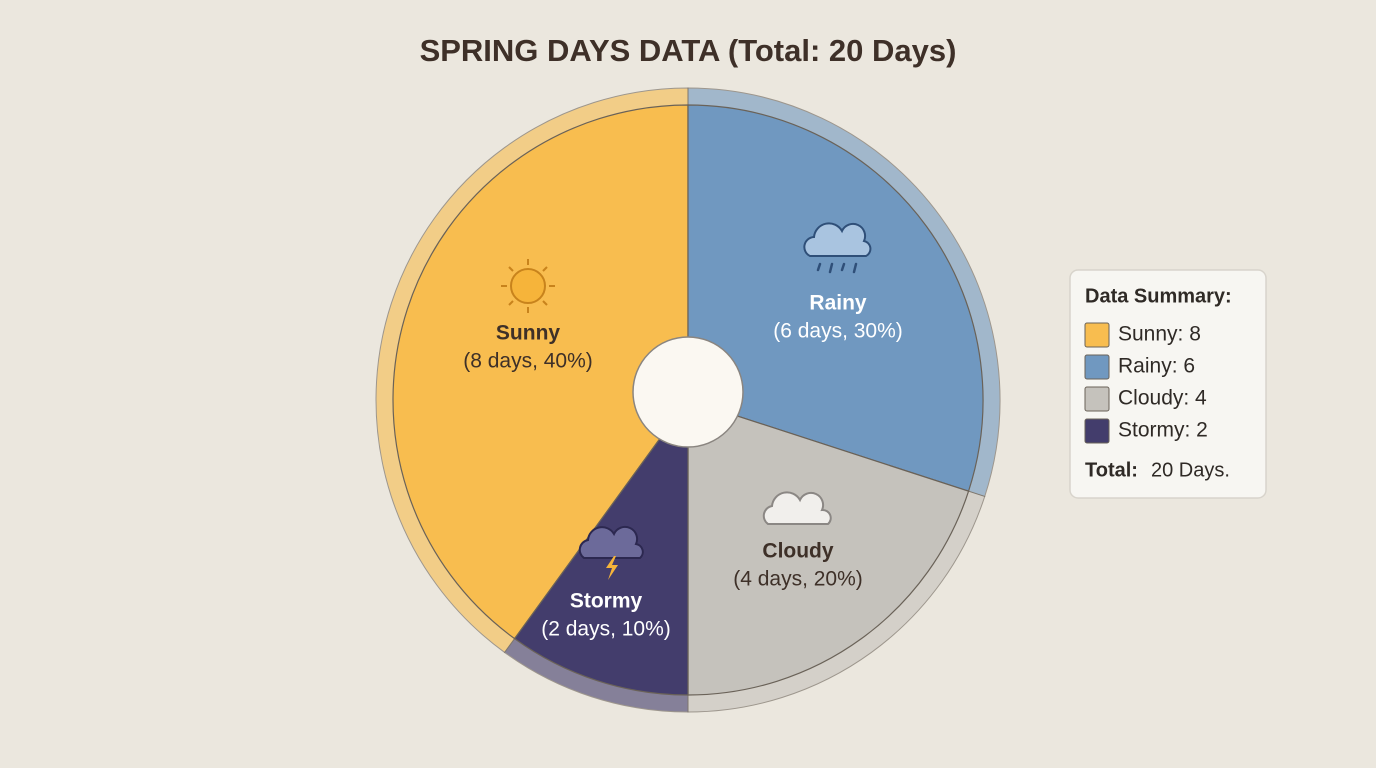  I want to click on legend-total-value: 20 Days., so click(1190, 470).